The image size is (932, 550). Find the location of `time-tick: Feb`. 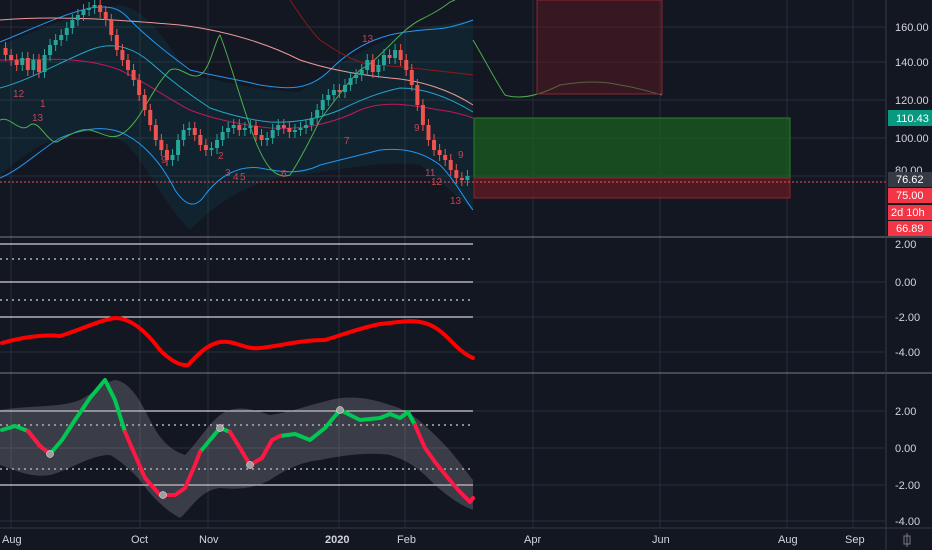

time-tick: Feb is located at coordinates (406, 540).